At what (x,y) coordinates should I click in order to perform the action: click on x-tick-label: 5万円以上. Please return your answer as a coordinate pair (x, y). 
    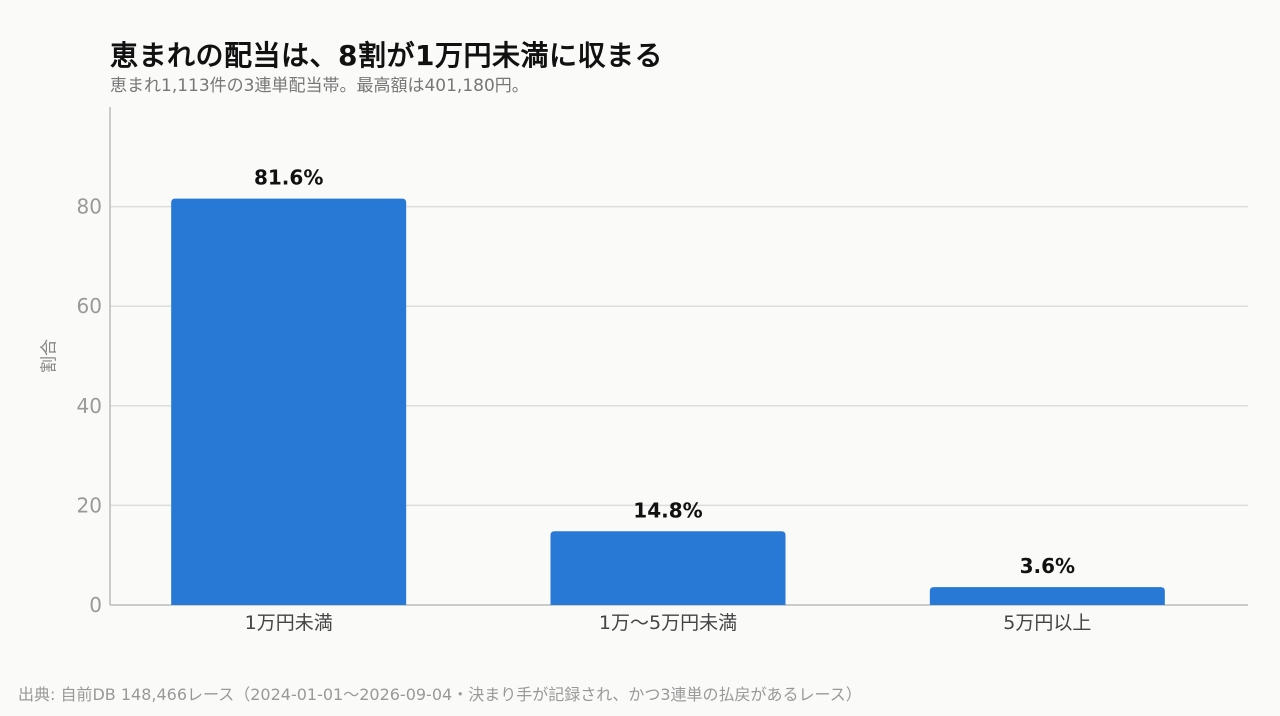
    Looking at the image, I should click on (1047, 623).